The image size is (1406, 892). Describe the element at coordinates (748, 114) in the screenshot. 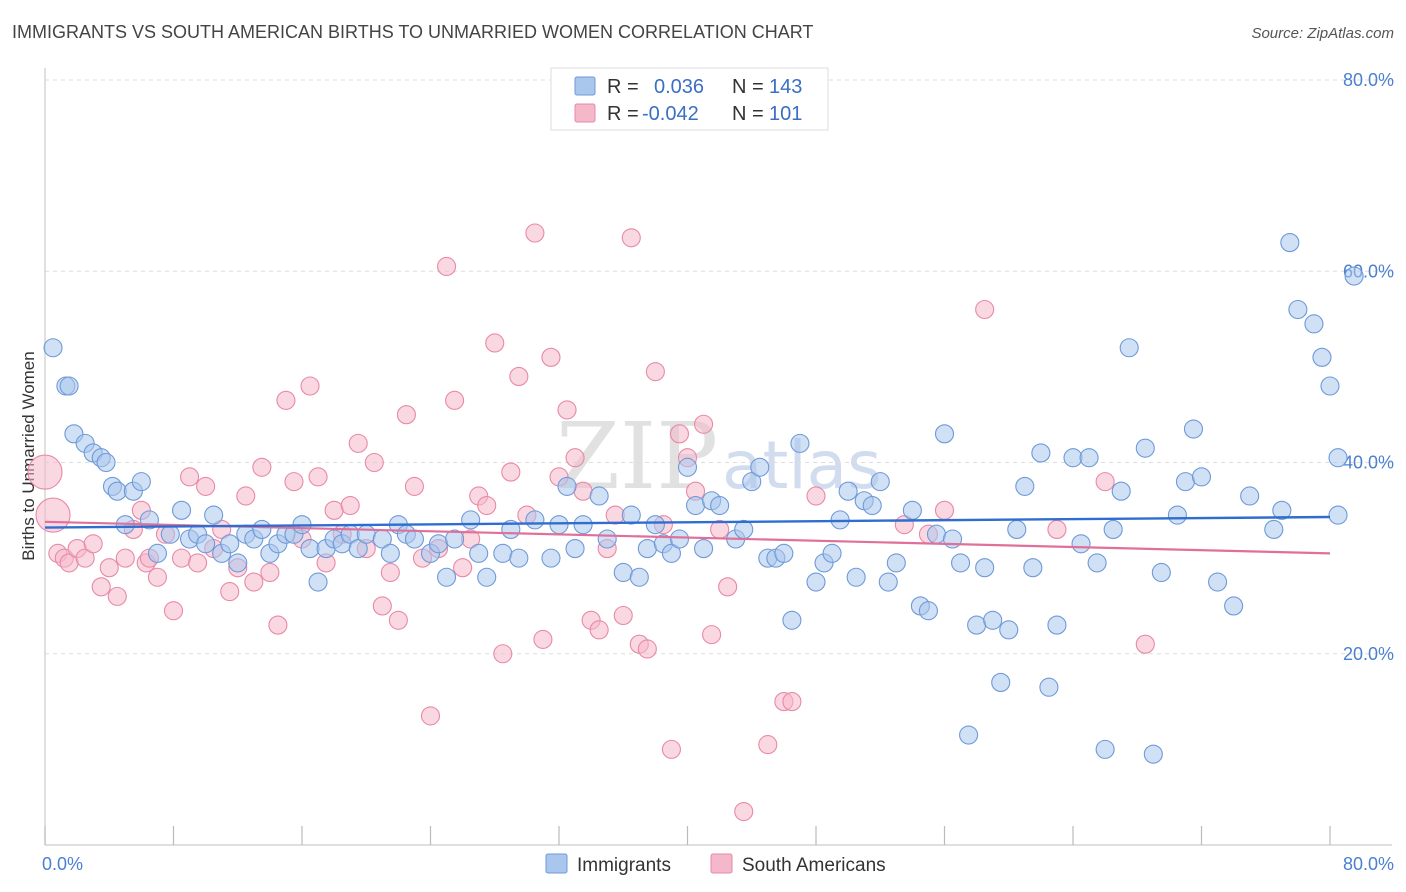

I see `legend-n-label-south-americans: N =` at that location.